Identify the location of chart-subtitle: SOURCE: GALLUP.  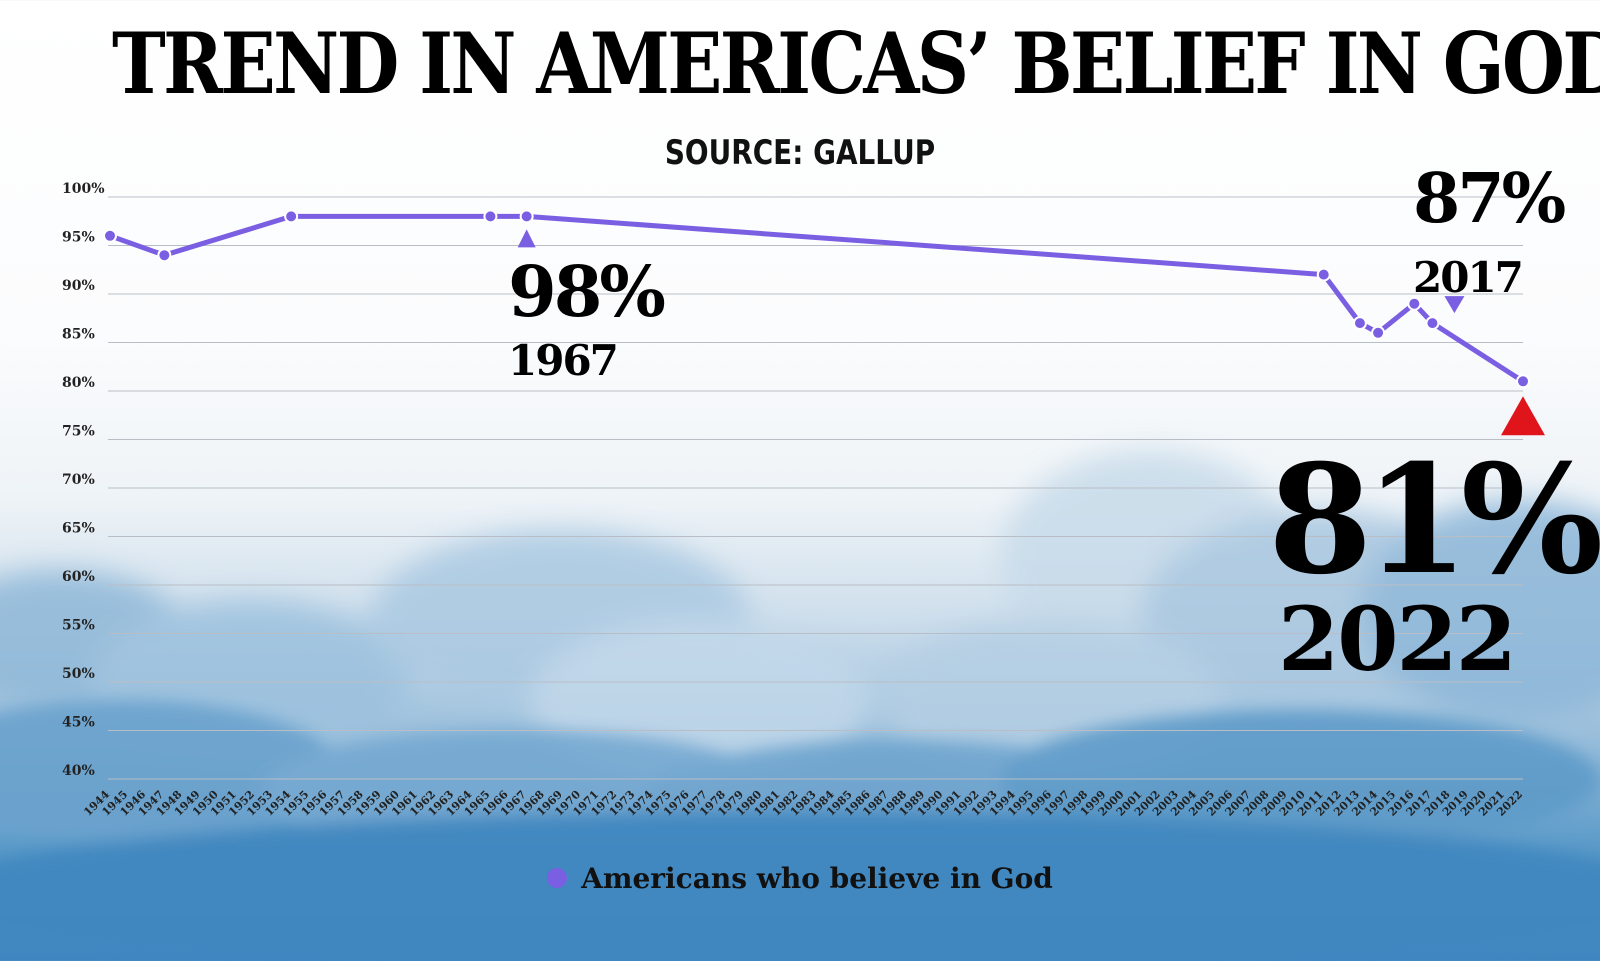
(800, 153).